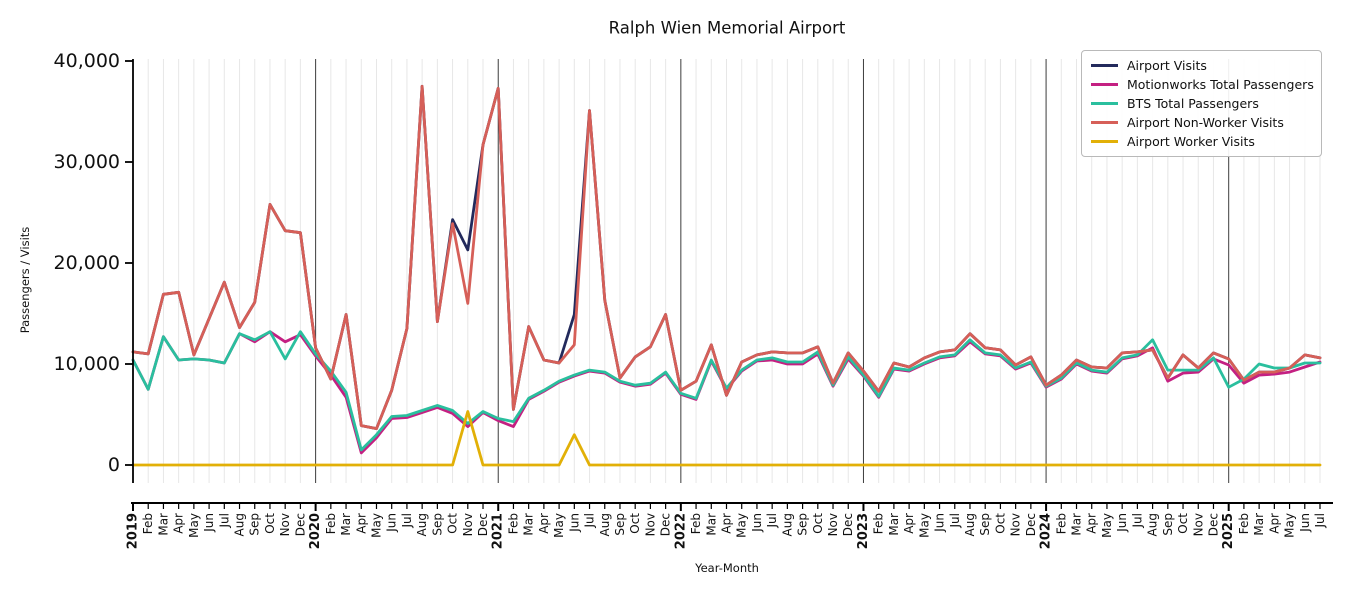 The width and height of the screenshot is (1350, 600). What do you see at coordinates (1046, 531) in the screenshot?
I see `x-tick-label: 2024` at bounding box center [1046, 531].